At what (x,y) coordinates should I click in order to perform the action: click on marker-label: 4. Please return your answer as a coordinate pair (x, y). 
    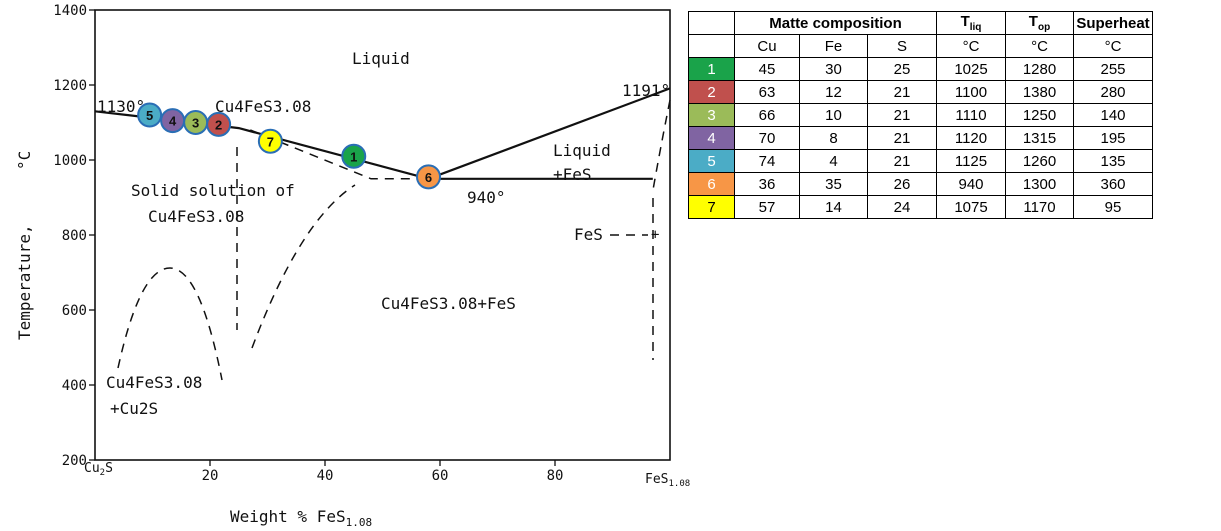
    Looking at the image, I should click on (173, 121).